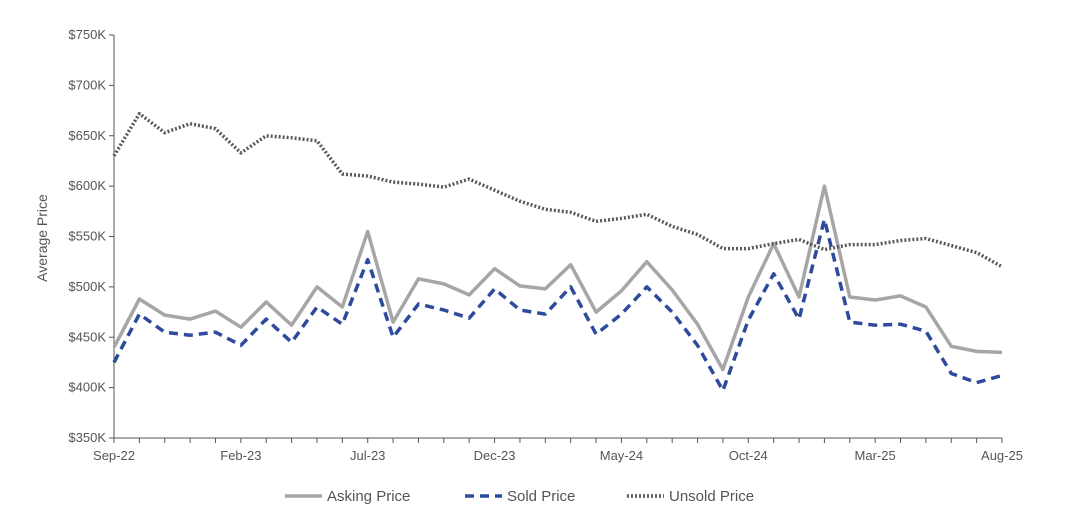 The image size is (1065, 528). What do you see at coordinates (87, 286) in the screenshot?
I see `y-tick-label: $500K` at bounding box center [87, 286].